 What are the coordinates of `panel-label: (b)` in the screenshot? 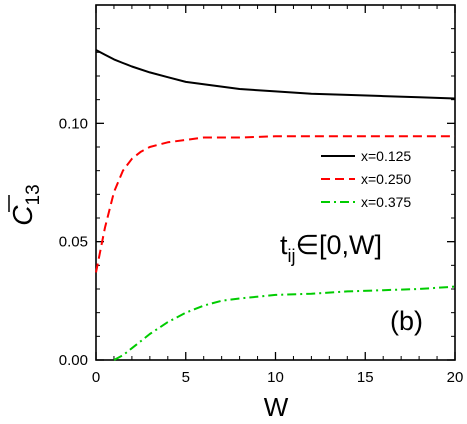 It's located at (406, 321).